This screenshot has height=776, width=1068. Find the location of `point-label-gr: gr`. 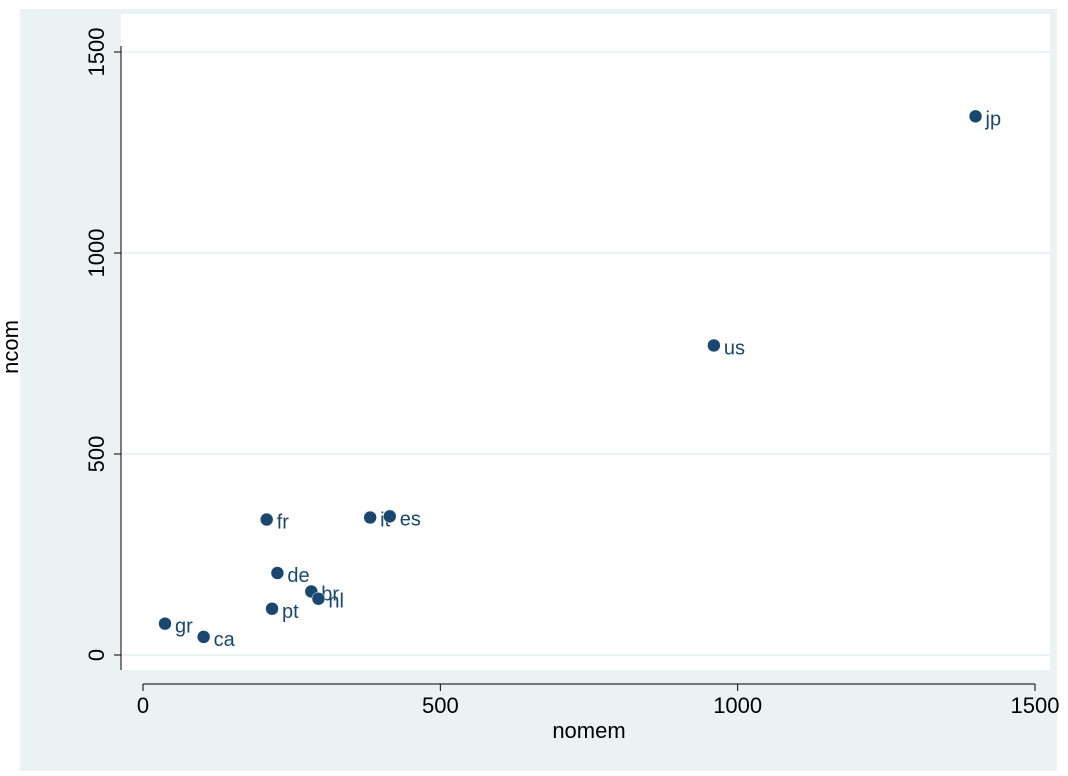

point-label-gr: gr is located at coordinates (184, 627).